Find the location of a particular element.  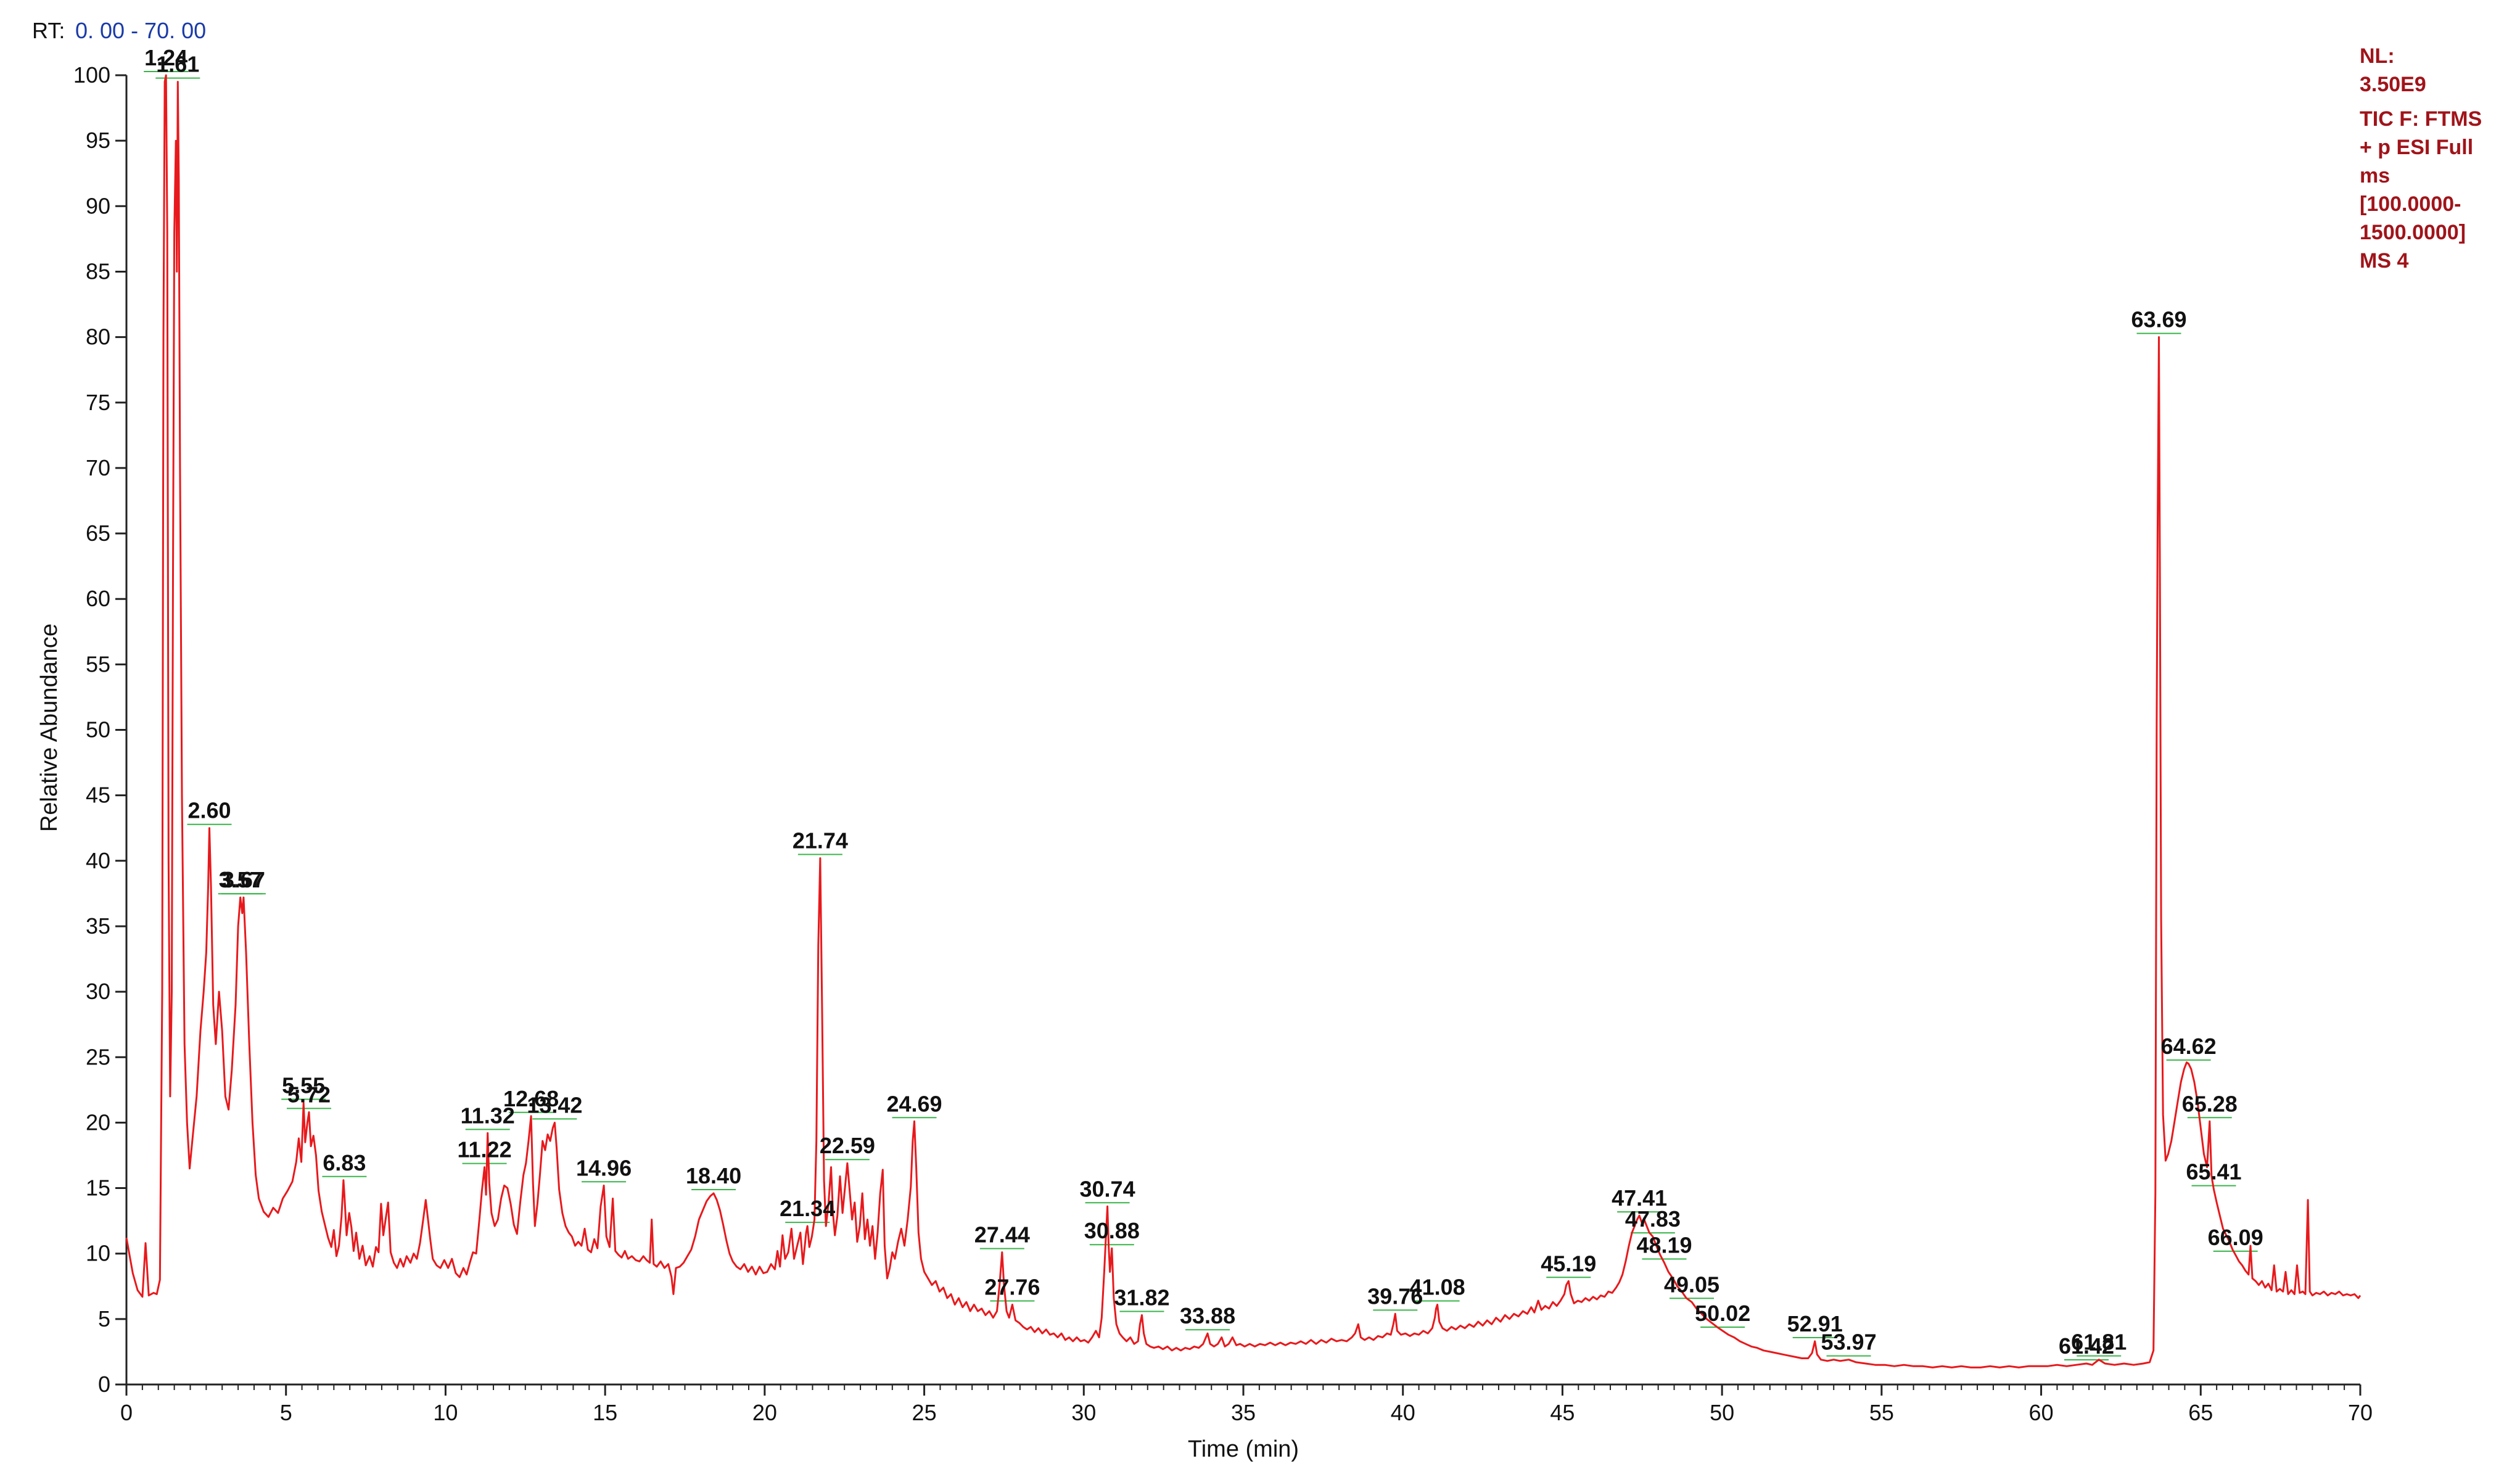

peak-label: 65.28 is located at coordinates (2210, 1103).